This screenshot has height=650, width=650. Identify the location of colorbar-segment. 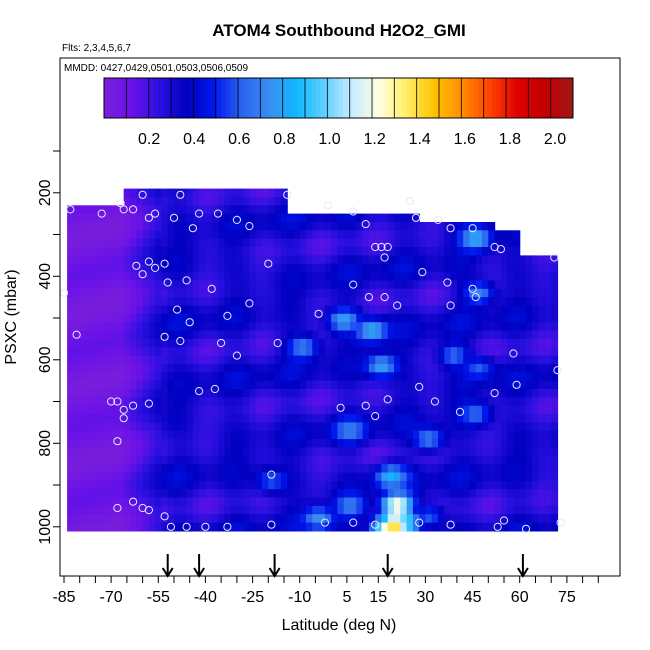
(278, 98).